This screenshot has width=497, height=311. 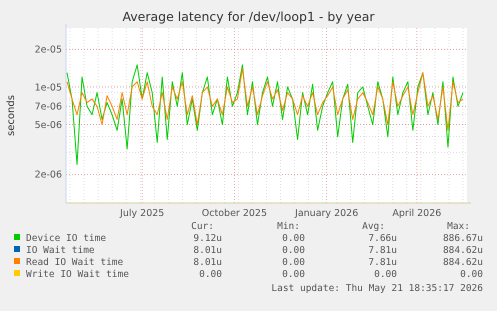 What do you see at coordinates (207, 238) in the screenshot?
I see `text: 9.12u` at bounding box center [207, 238].